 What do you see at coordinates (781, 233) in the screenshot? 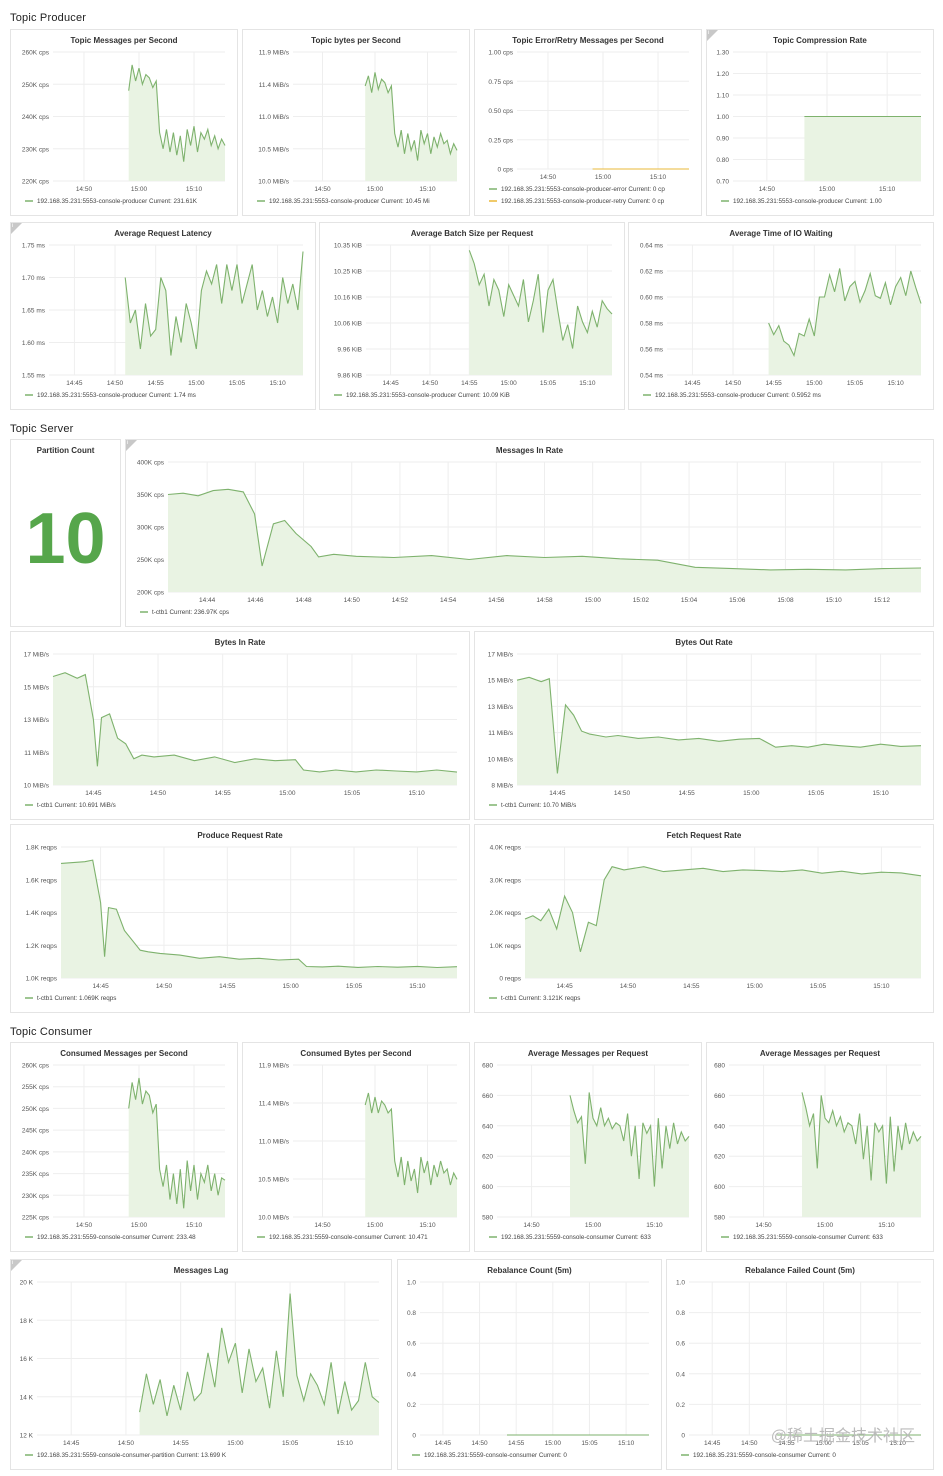
I see `panel-title: Average Time of IO Waiting` at bounding box center [781, 233].